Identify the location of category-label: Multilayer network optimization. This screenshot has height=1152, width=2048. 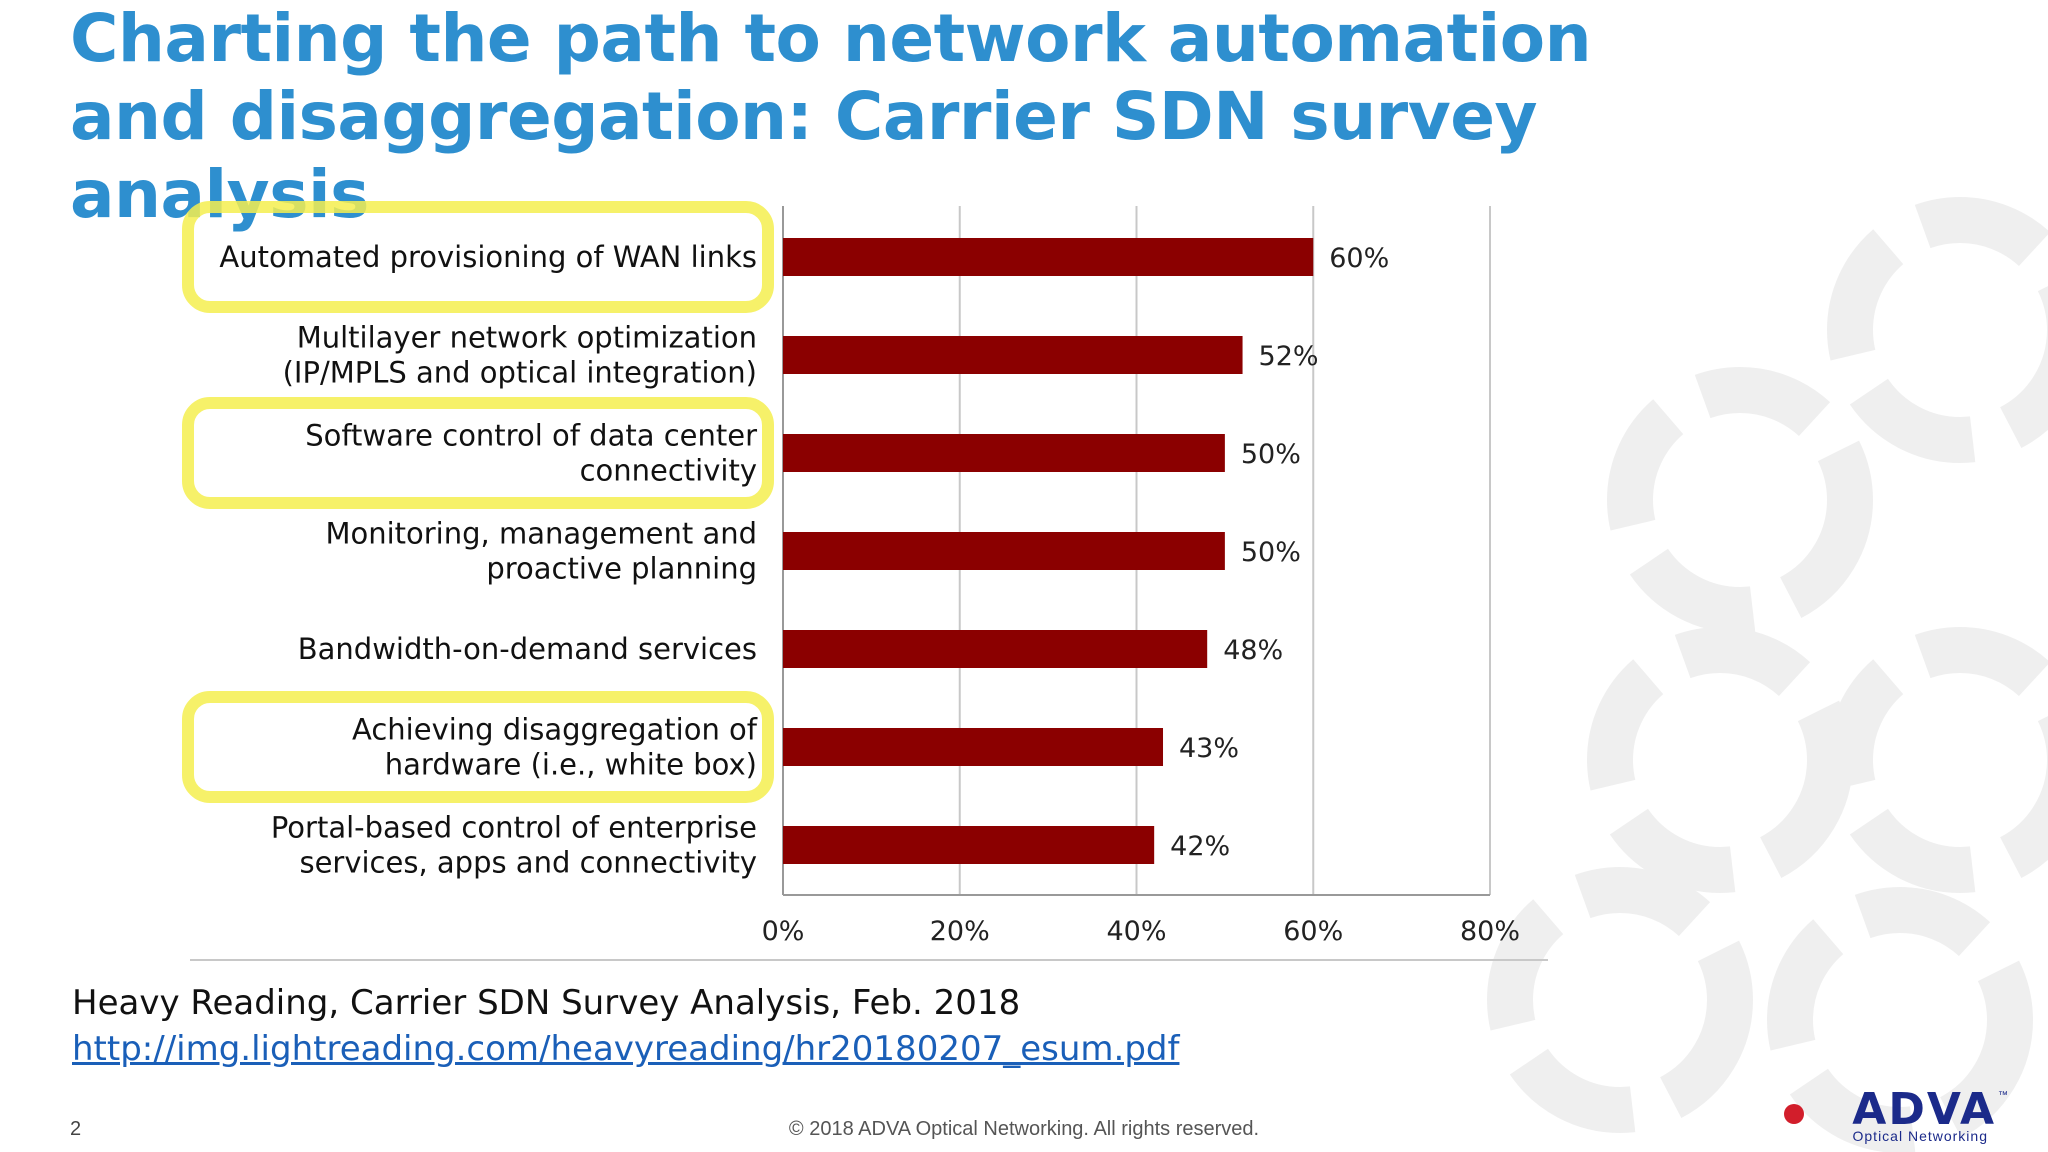
(527, 338).